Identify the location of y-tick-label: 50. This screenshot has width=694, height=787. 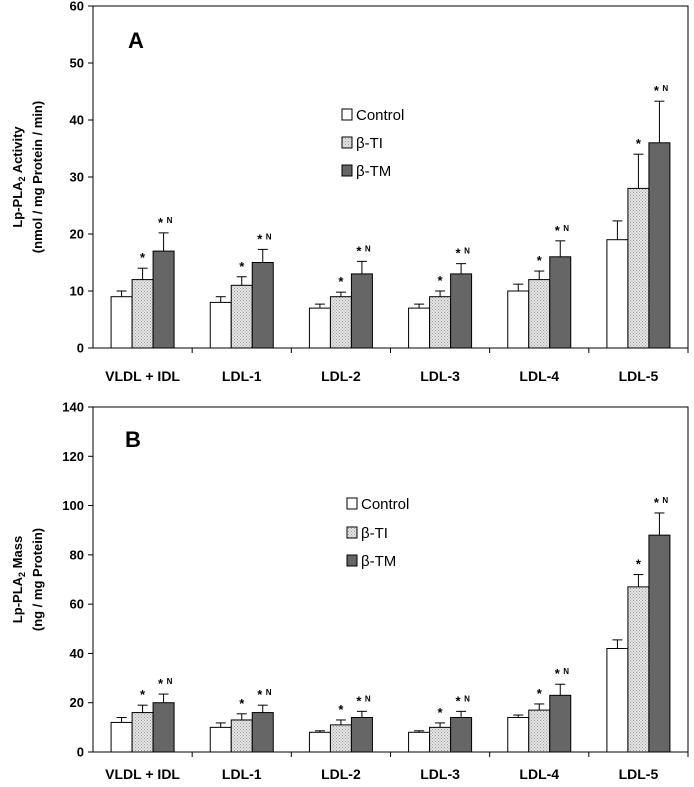
(77, 63).